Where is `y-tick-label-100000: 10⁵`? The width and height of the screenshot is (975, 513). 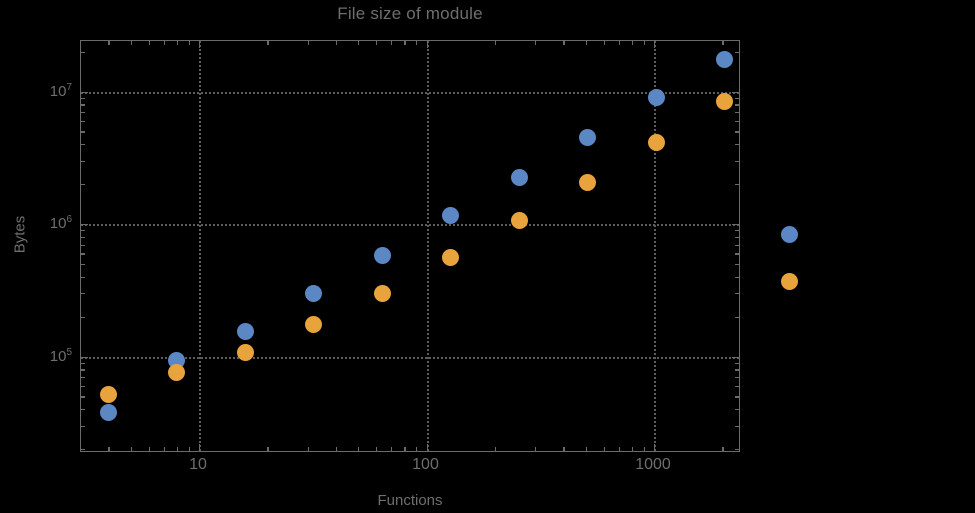 y-tick-label-100000: 10⁵ is located at coordinates (60, 355).